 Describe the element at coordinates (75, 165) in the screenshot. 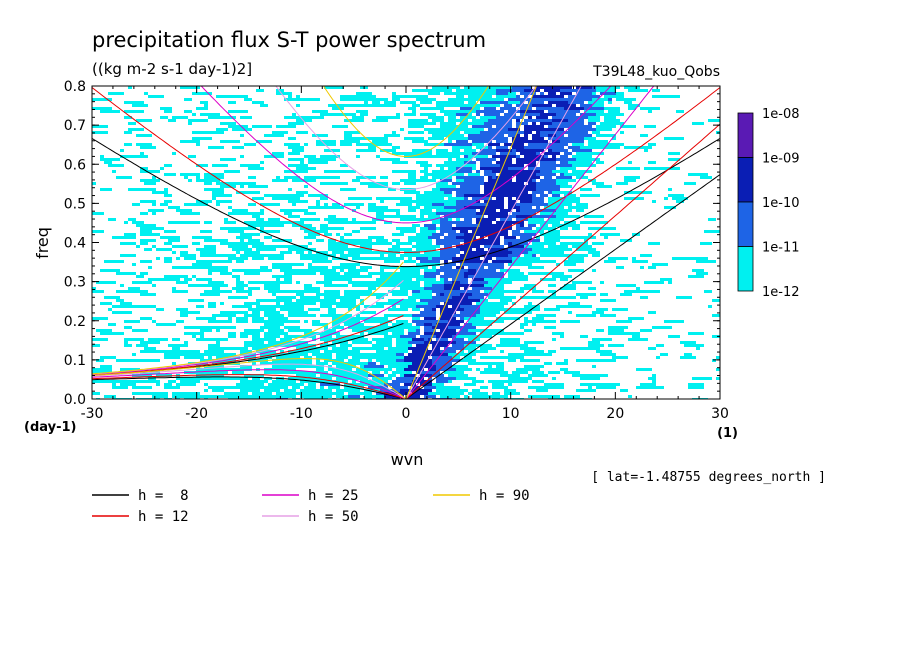

I see `y-tick-label: 0.6` at that location.